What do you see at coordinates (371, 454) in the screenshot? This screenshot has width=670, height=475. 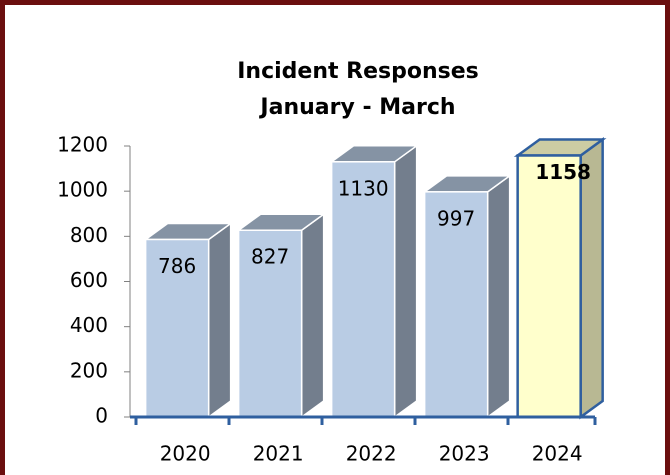 I see `x-tick-label: 2022` at bounding box center [371, 454].